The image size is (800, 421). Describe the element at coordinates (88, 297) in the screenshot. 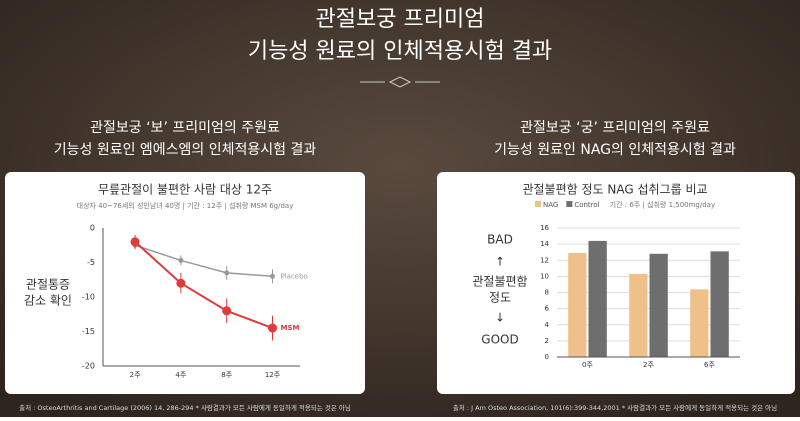

I see `y-tick-label: -10` at that location.